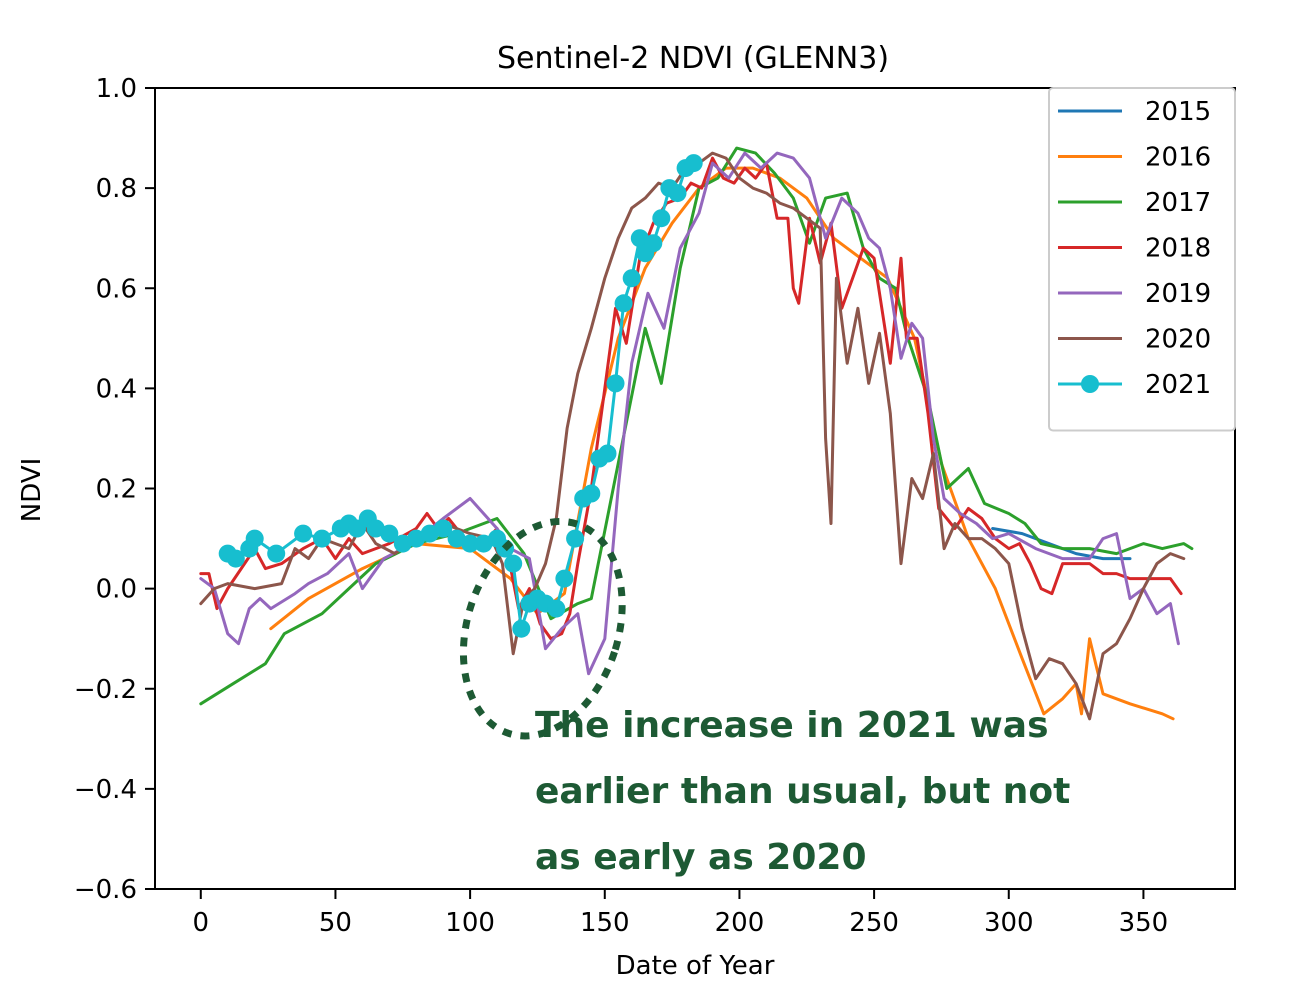 This screenshot has width=1290, height=1007. What do you see at coordinates (116, 89) in the screenshot?
I see `y-tick-label: 1.0` at bounding box center [116, 89].